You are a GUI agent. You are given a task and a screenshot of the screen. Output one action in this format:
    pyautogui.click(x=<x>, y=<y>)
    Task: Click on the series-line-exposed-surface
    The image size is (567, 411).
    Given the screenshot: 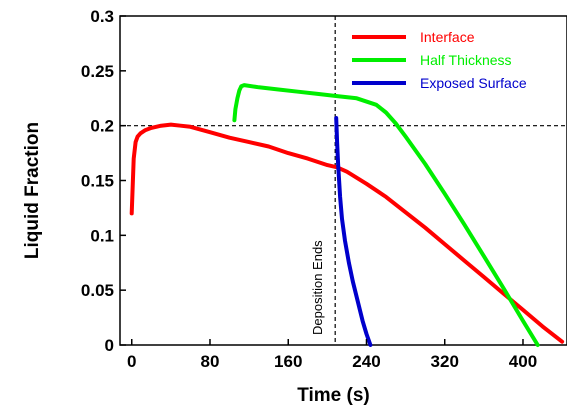 What is the action you would take?
    pyautogui.click(x=353, y=231)
    